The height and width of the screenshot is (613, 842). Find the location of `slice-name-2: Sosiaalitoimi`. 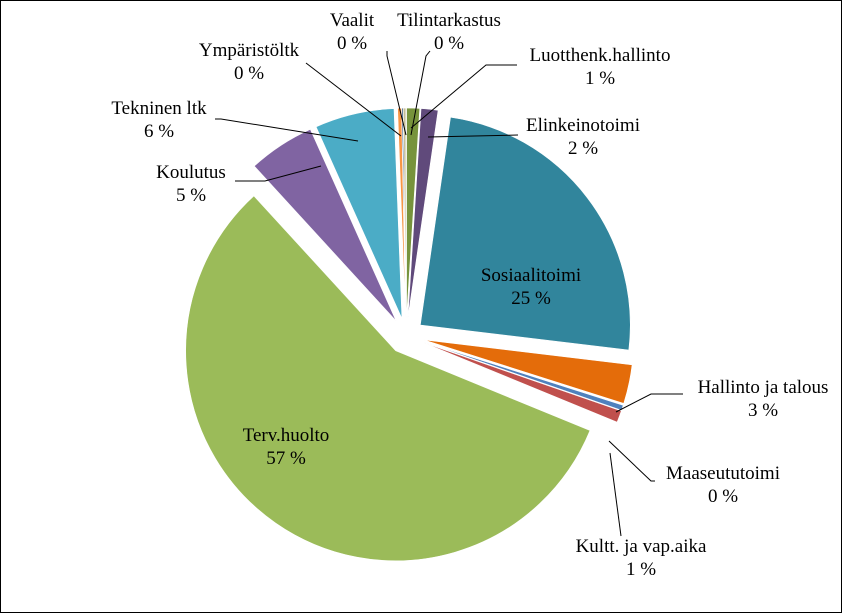

slice-name-2: Sosiaalitoimi is located at coordinates (531, 275).